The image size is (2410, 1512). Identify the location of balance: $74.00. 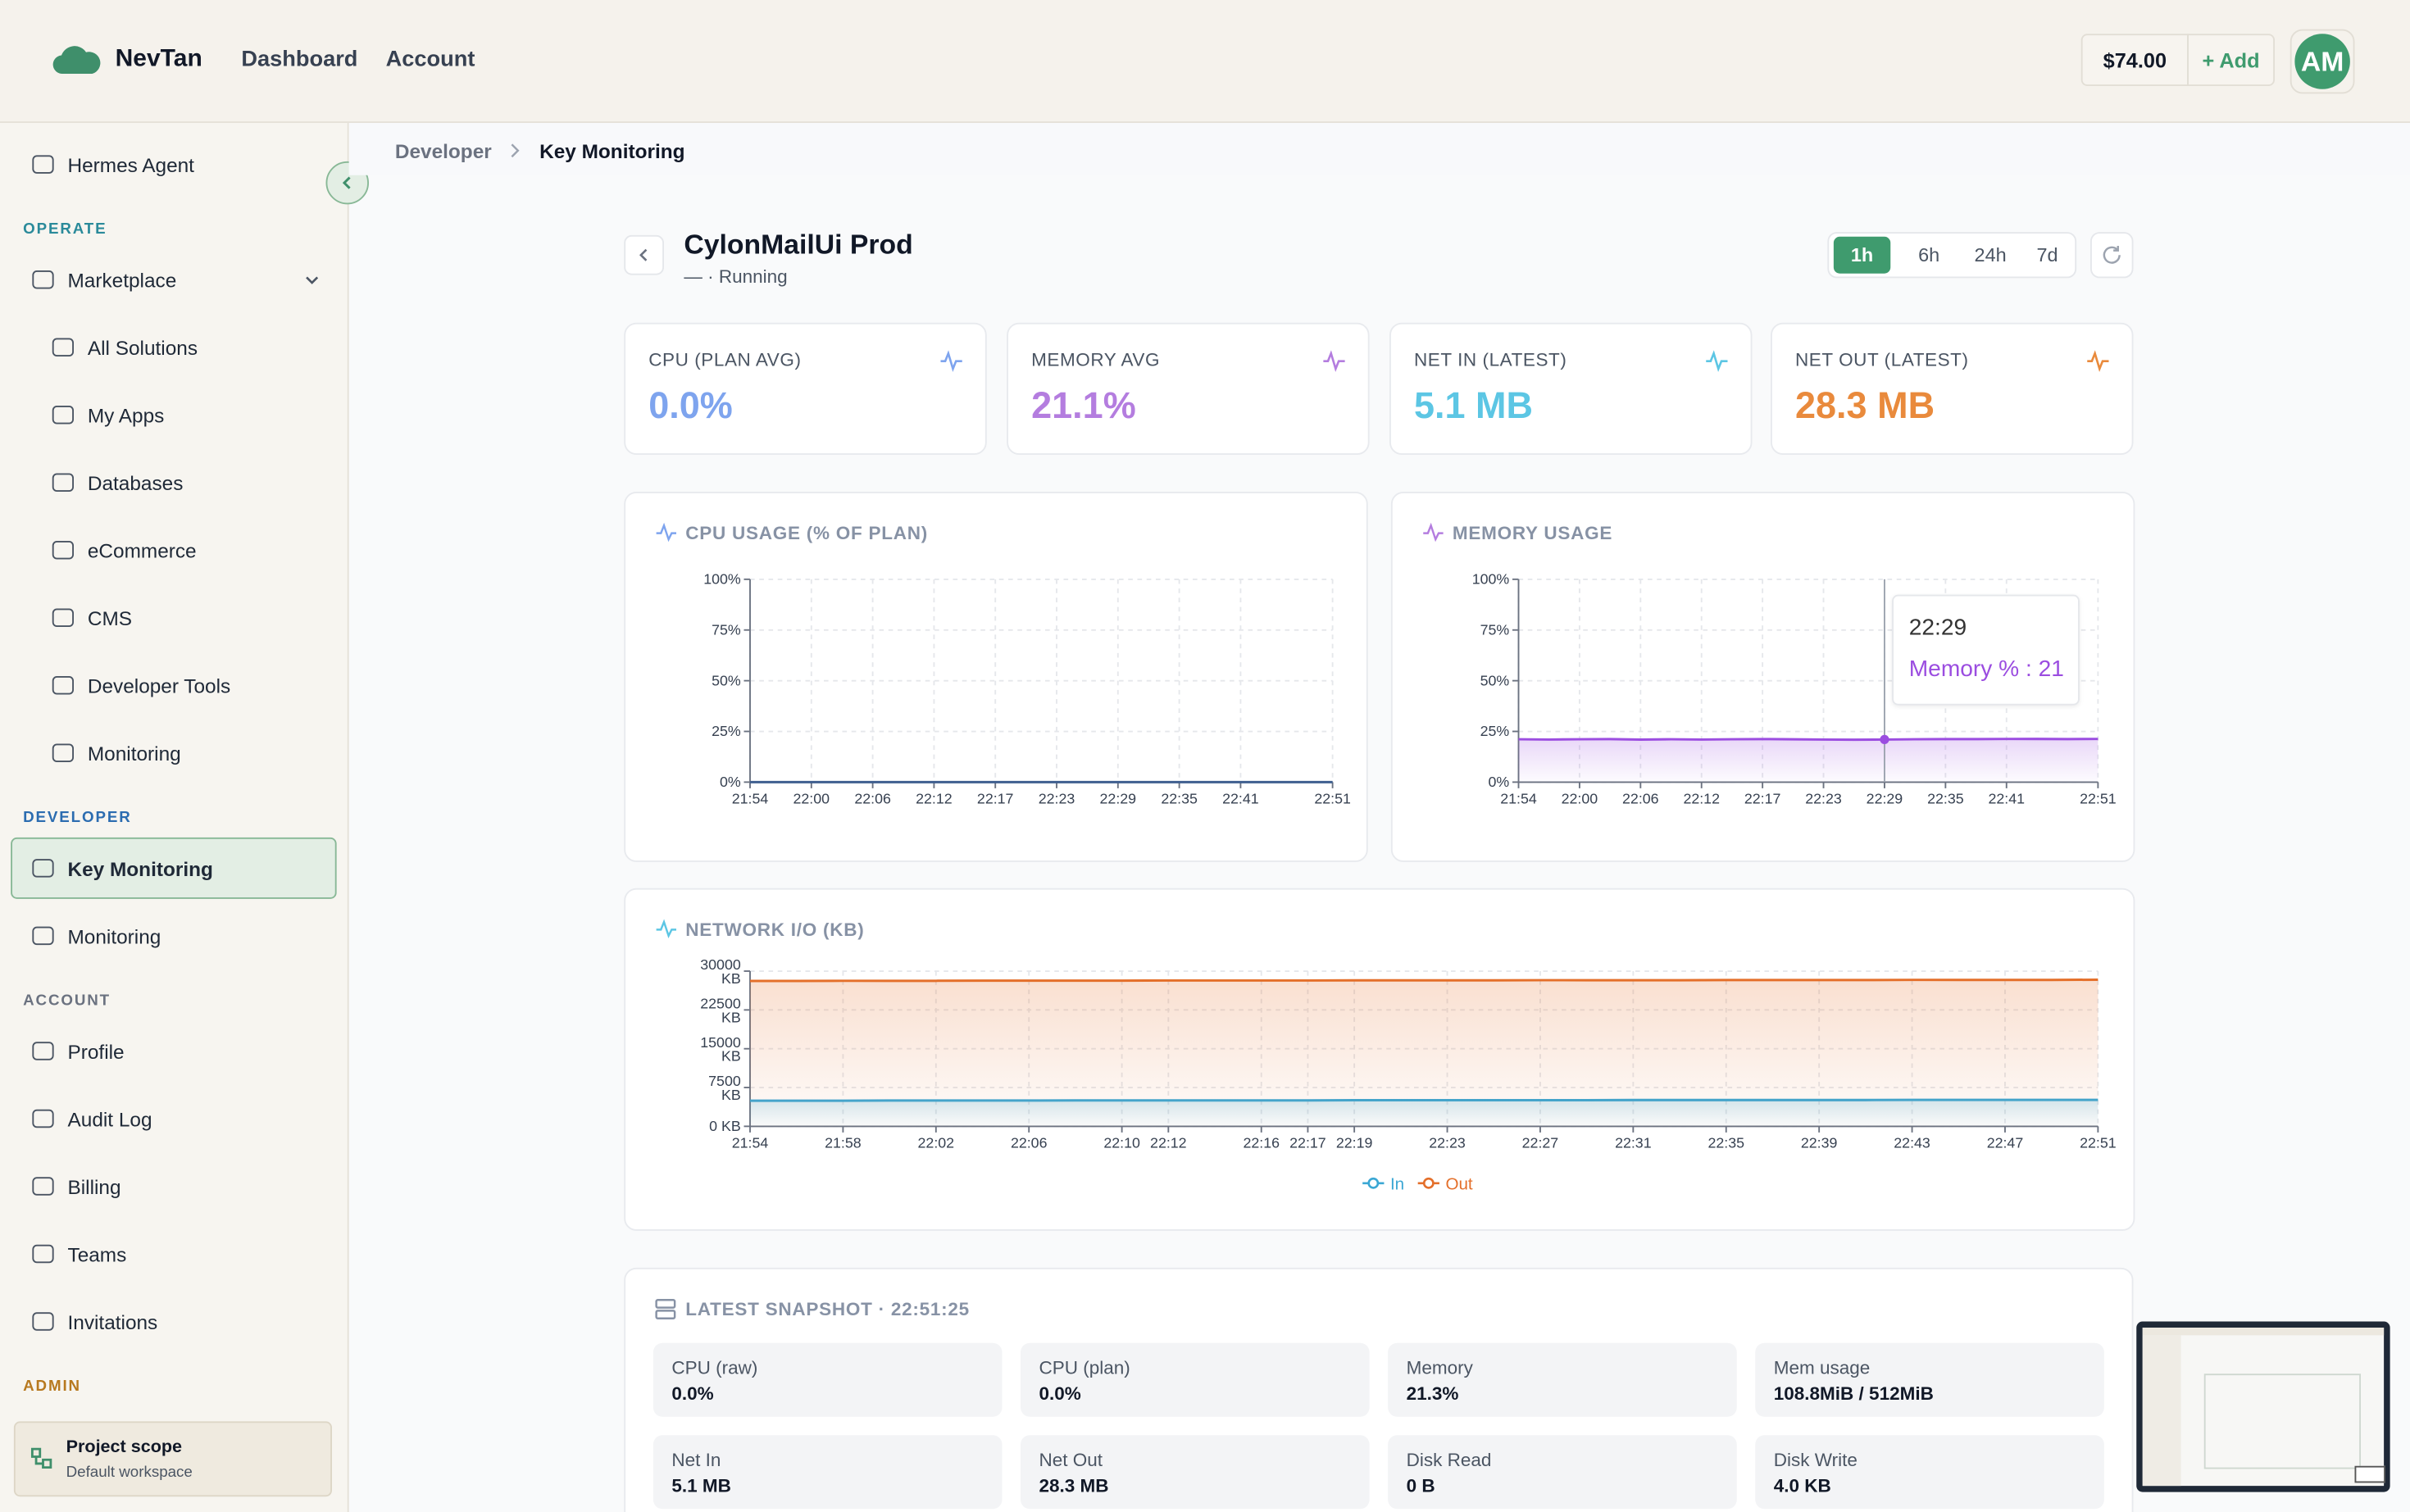
(2134, 60).